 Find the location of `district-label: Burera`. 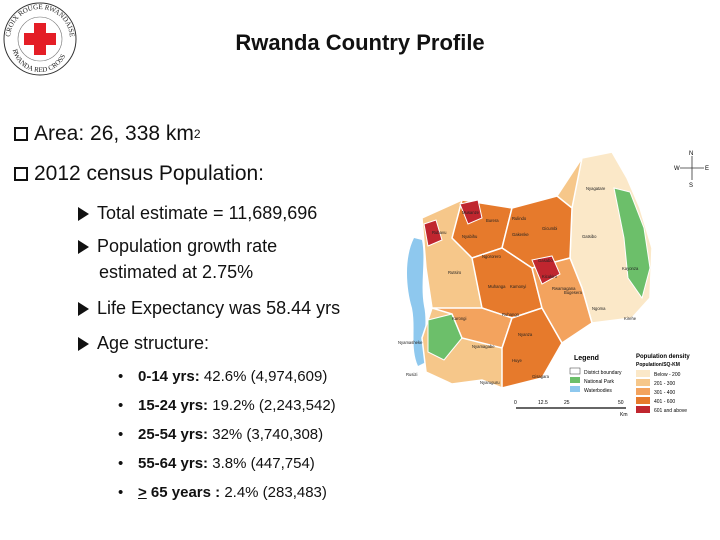

district-label: Burera is located at coordinates (492, 220).